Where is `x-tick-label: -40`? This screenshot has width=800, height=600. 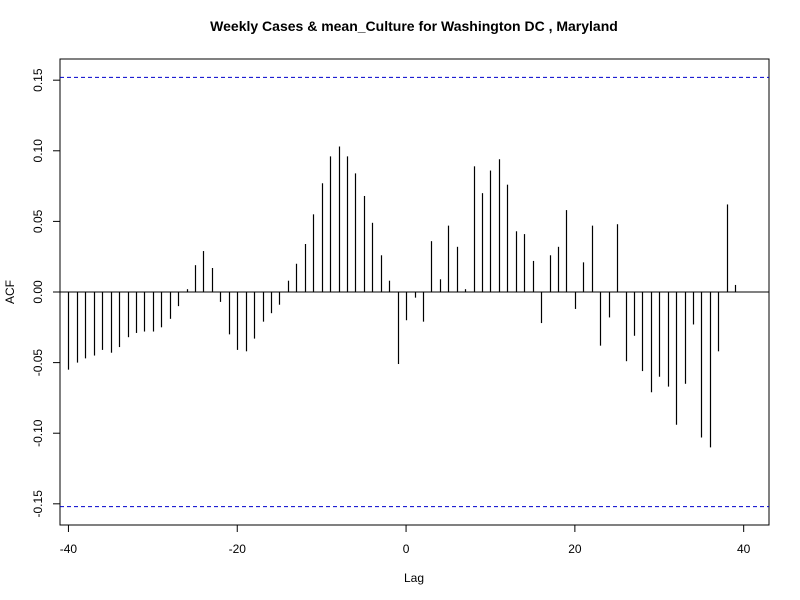
x-tick-label: -40 is located at coordinates (69, 549).